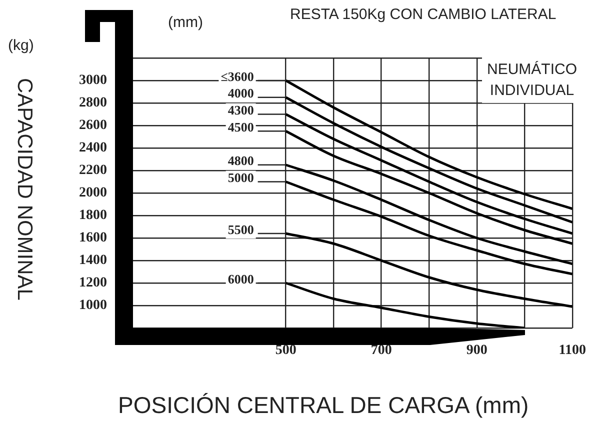  Describe the element at coordinates (93, 170) in the screenshot. I see `y-tick-label: 2200` at that location.